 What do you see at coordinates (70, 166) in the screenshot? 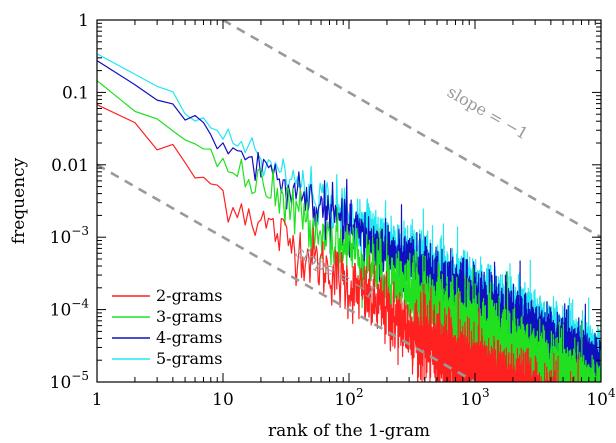
I see `y-tick-label: 0.01` at bounding box center [70, 166].